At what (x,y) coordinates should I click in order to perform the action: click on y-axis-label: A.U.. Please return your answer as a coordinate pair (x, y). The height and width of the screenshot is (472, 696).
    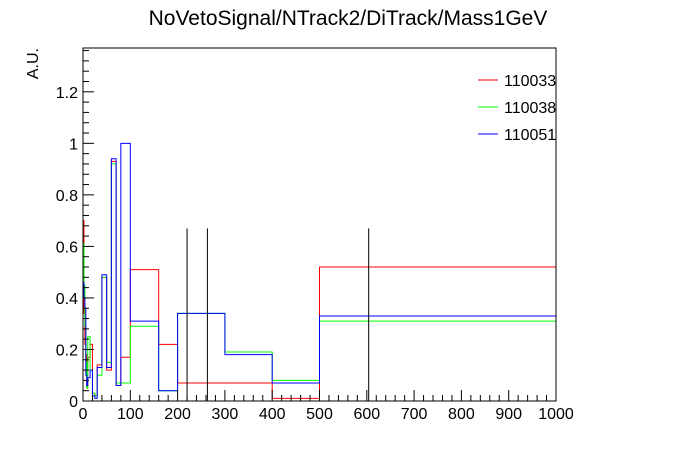
    Looking at the image, I should click on (33, 63).